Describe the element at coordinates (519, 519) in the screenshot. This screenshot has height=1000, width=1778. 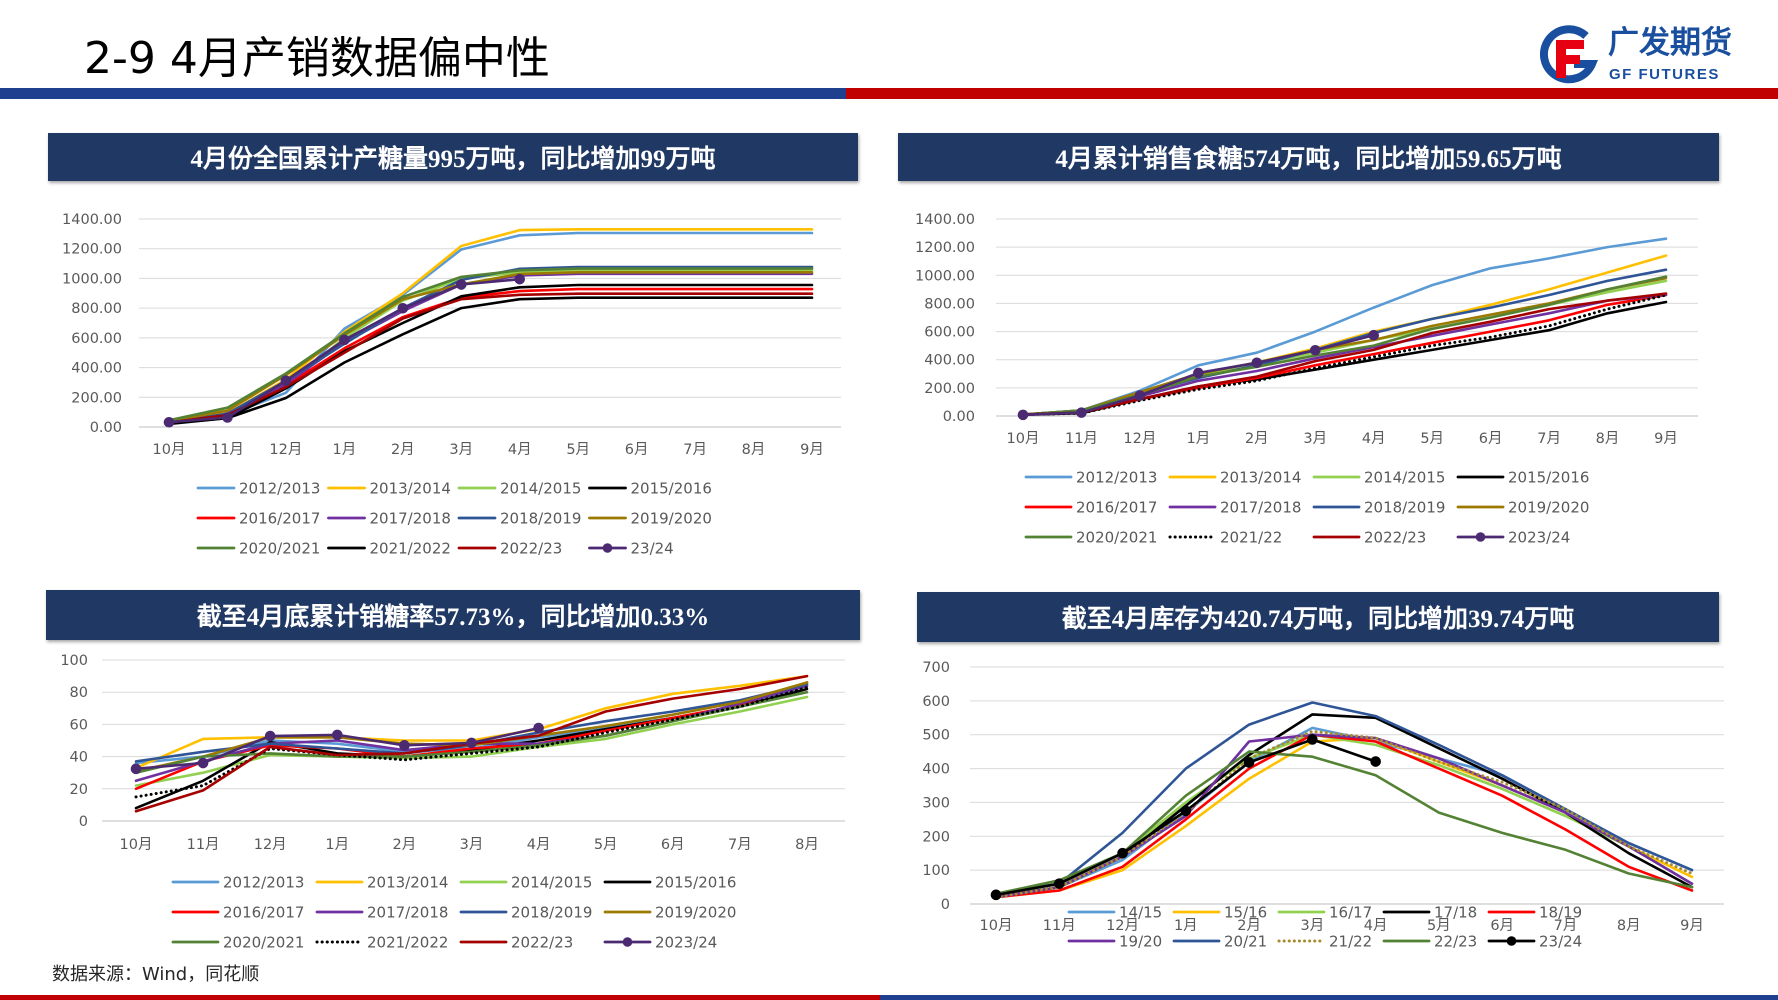
I see `legend-item: 2018/2019` at that location.